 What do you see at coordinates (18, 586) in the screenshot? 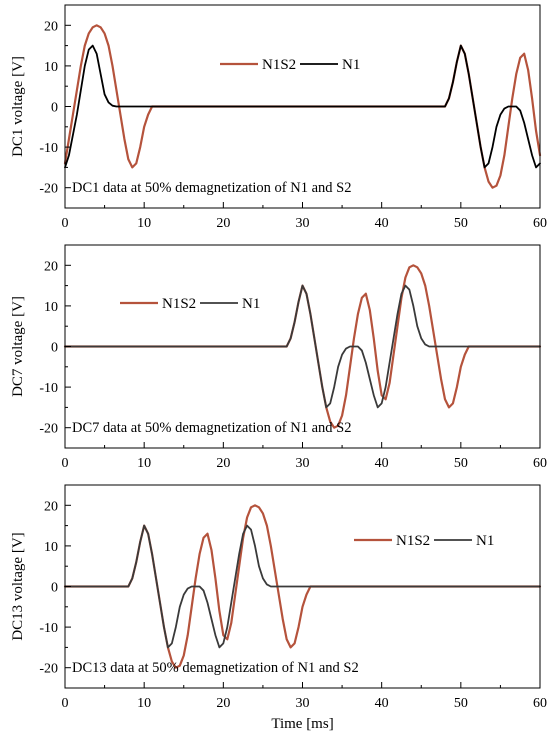
I see `y-axis-title: DC13 voltage [V]` at bounding box center [18, 586].